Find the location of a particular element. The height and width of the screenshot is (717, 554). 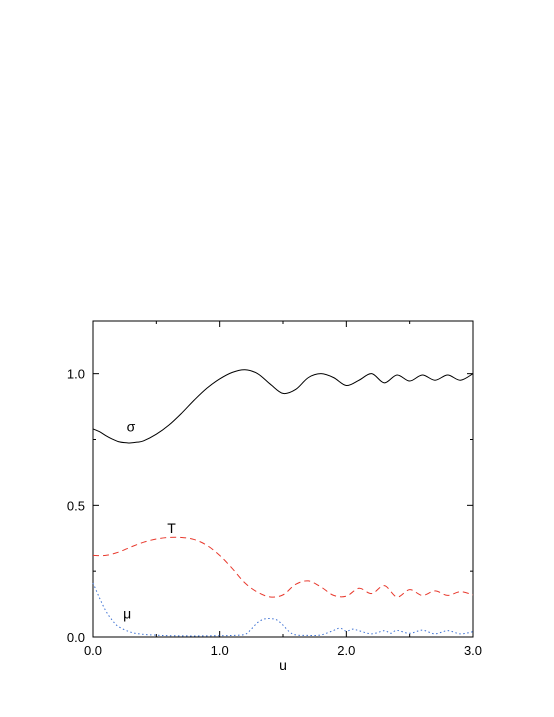

annotation-layer: σ Tμ is located at coordinates (149, 520).